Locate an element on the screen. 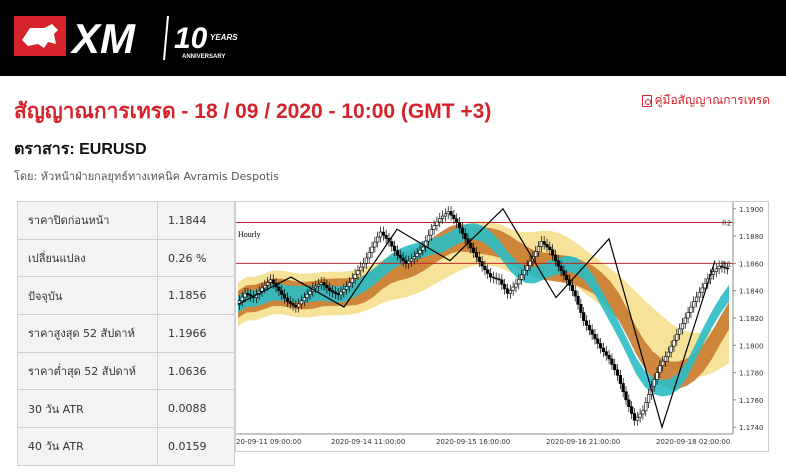  chart-levels: R2 R1 is located at coordinates (484, 243).